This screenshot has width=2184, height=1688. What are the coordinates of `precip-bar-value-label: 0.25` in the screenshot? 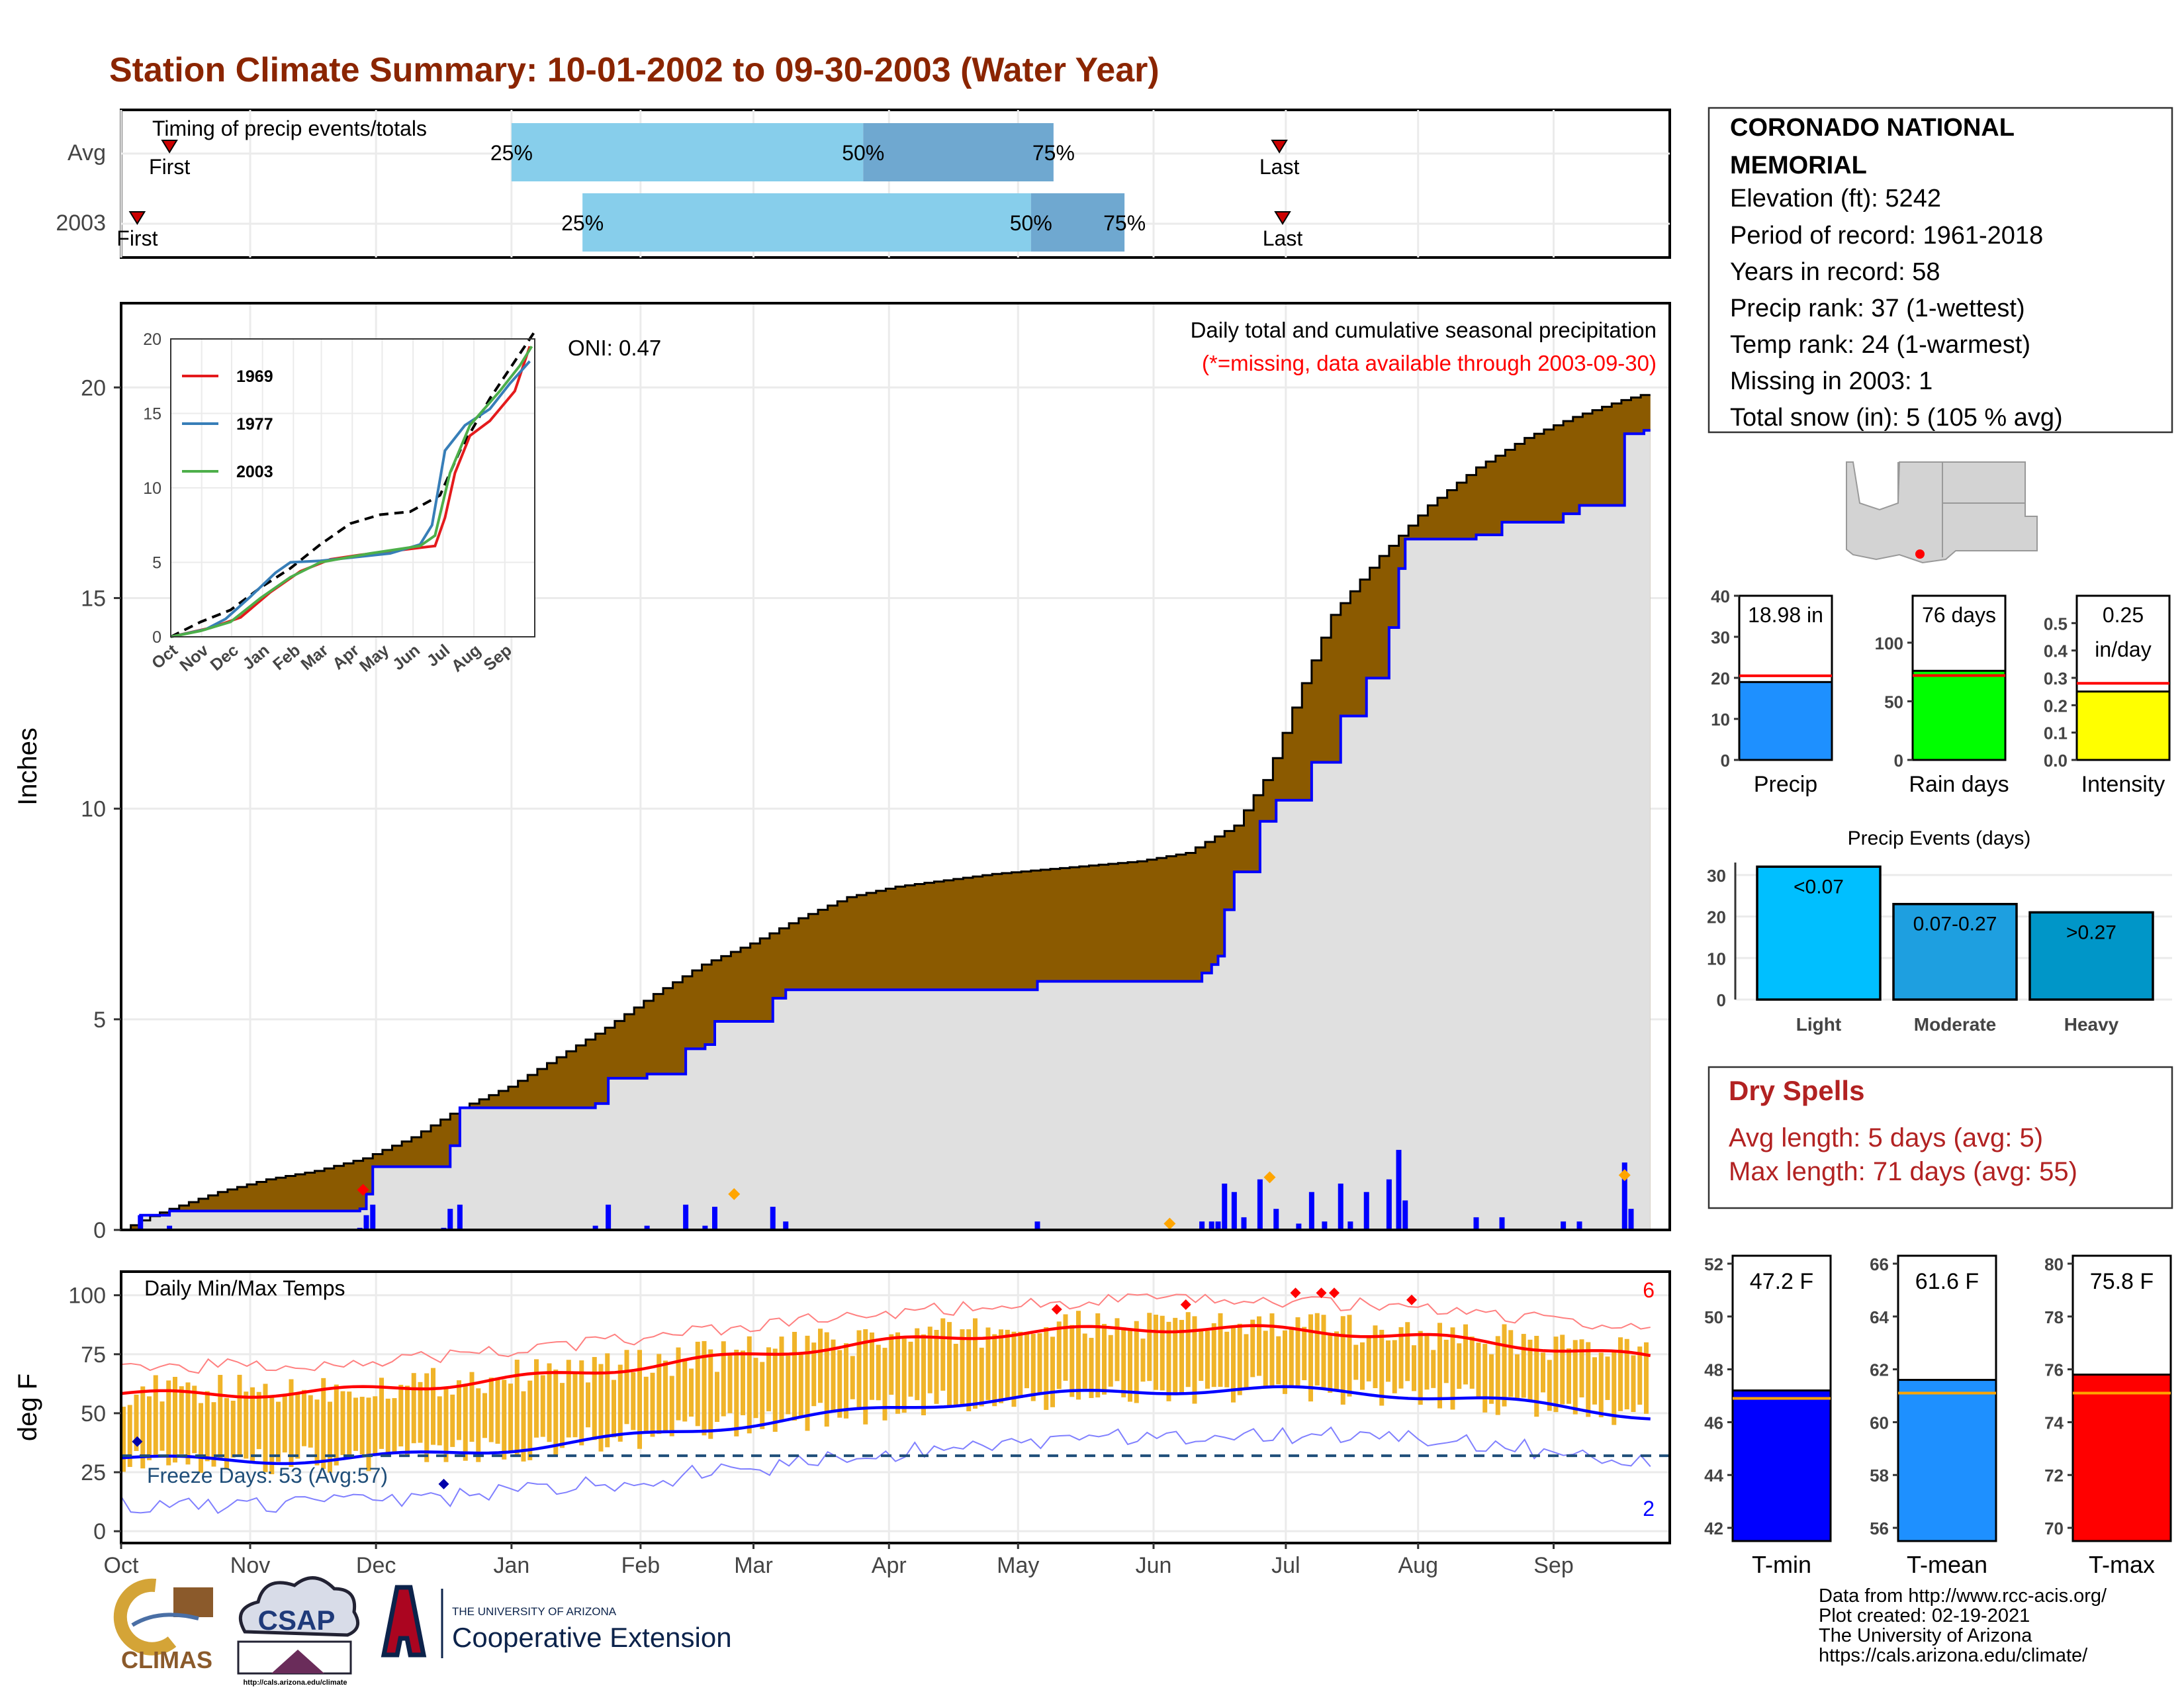 It's located at (2123, 615).